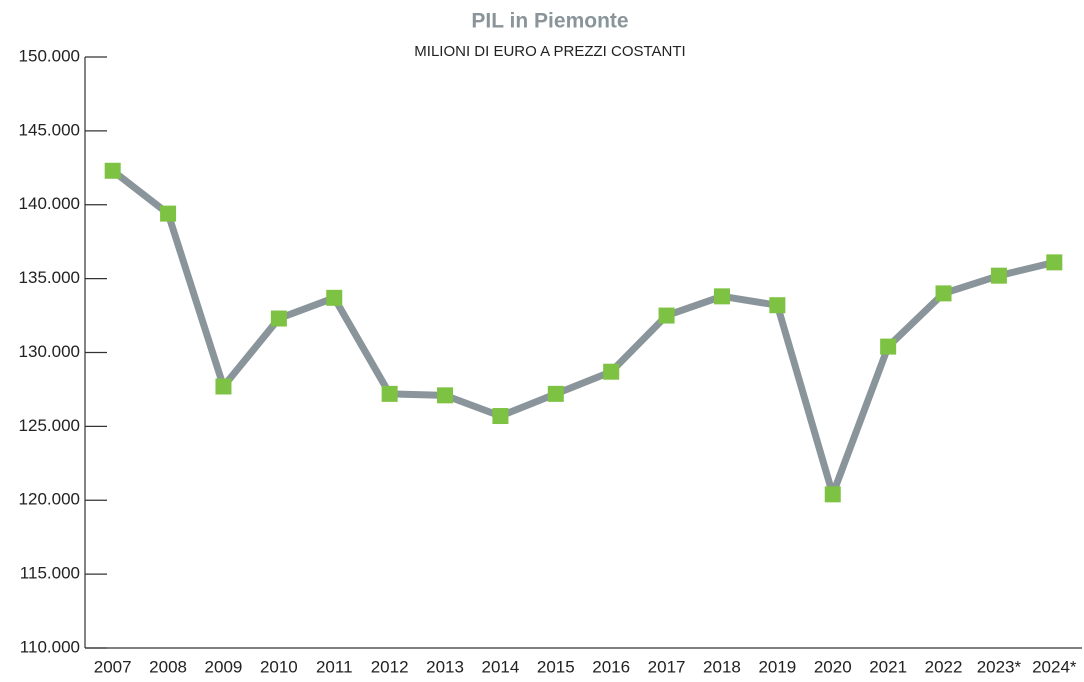 The height and width of the screenshot is (682, 1084). What do you see at coordinates (113, 666) in the screenshot?
I see `x-tick-label: 2007` at bounding box center [113, 666].